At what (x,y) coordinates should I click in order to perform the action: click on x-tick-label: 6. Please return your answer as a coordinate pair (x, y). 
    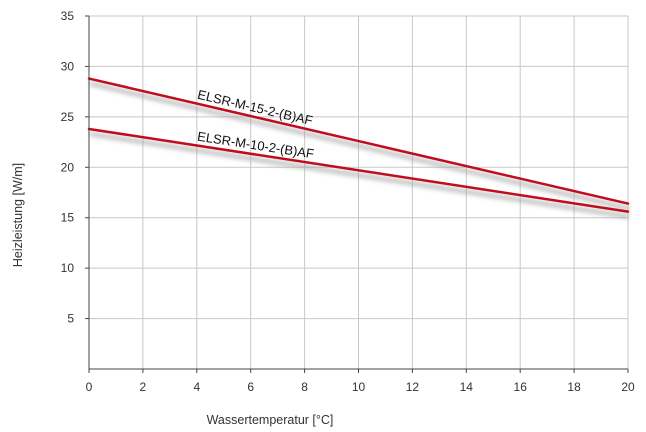
    Looking at the image, I should click on (250, 387).